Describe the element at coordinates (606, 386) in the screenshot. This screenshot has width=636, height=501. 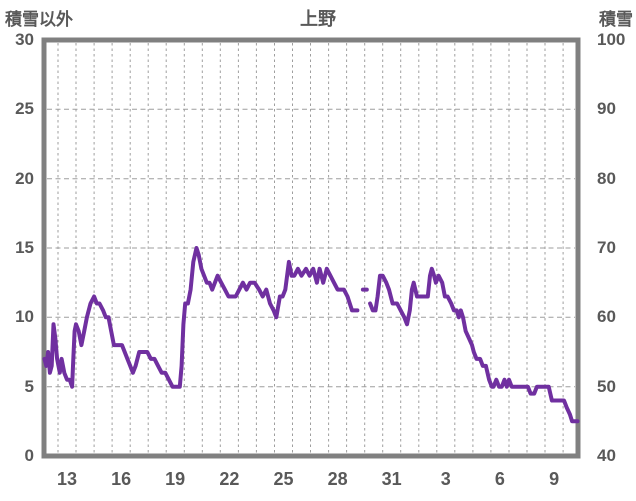
I see `y-tick-right-50: 50` at that location.